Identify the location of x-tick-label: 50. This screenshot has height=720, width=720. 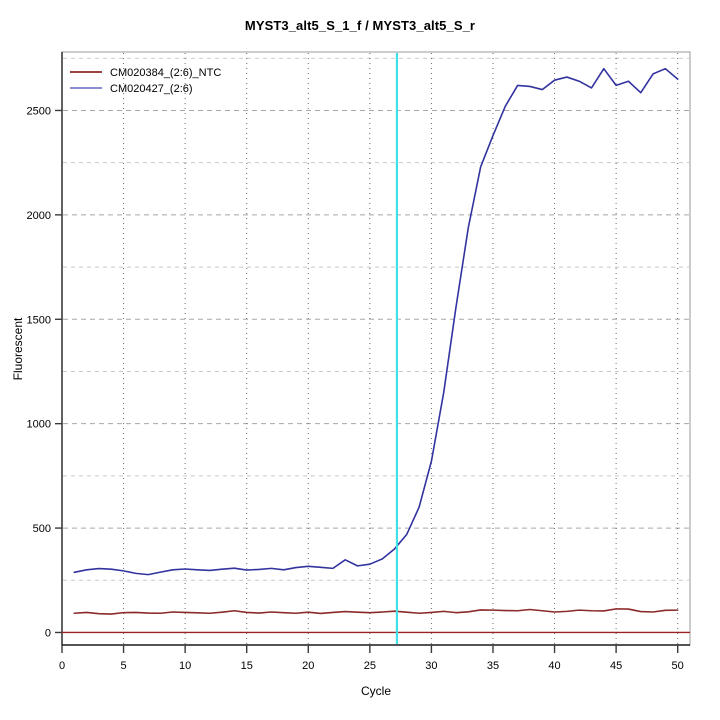
(678, 666).